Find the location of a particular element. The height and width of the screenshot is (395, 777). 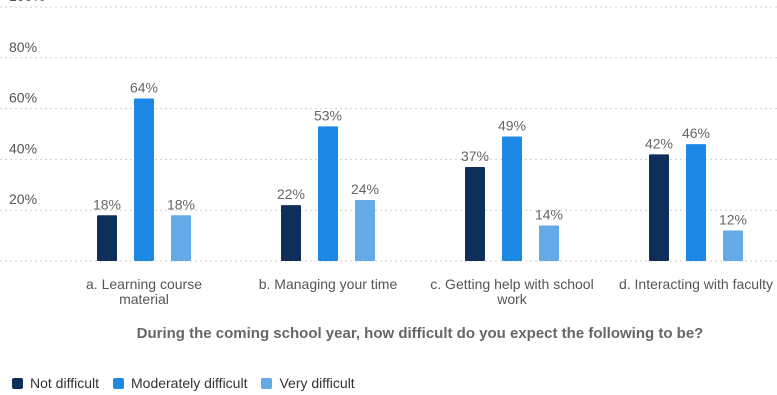

data-label: 53% is located at coordinates (328, 115).